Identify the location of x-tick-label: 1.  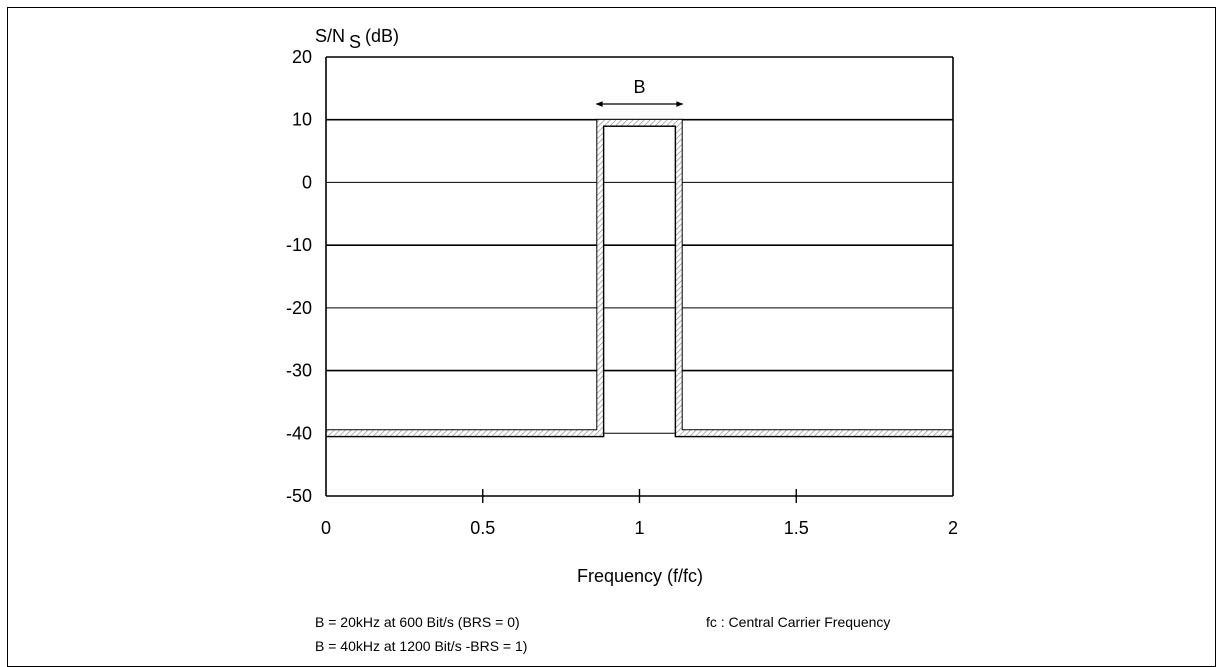
(639, 528).